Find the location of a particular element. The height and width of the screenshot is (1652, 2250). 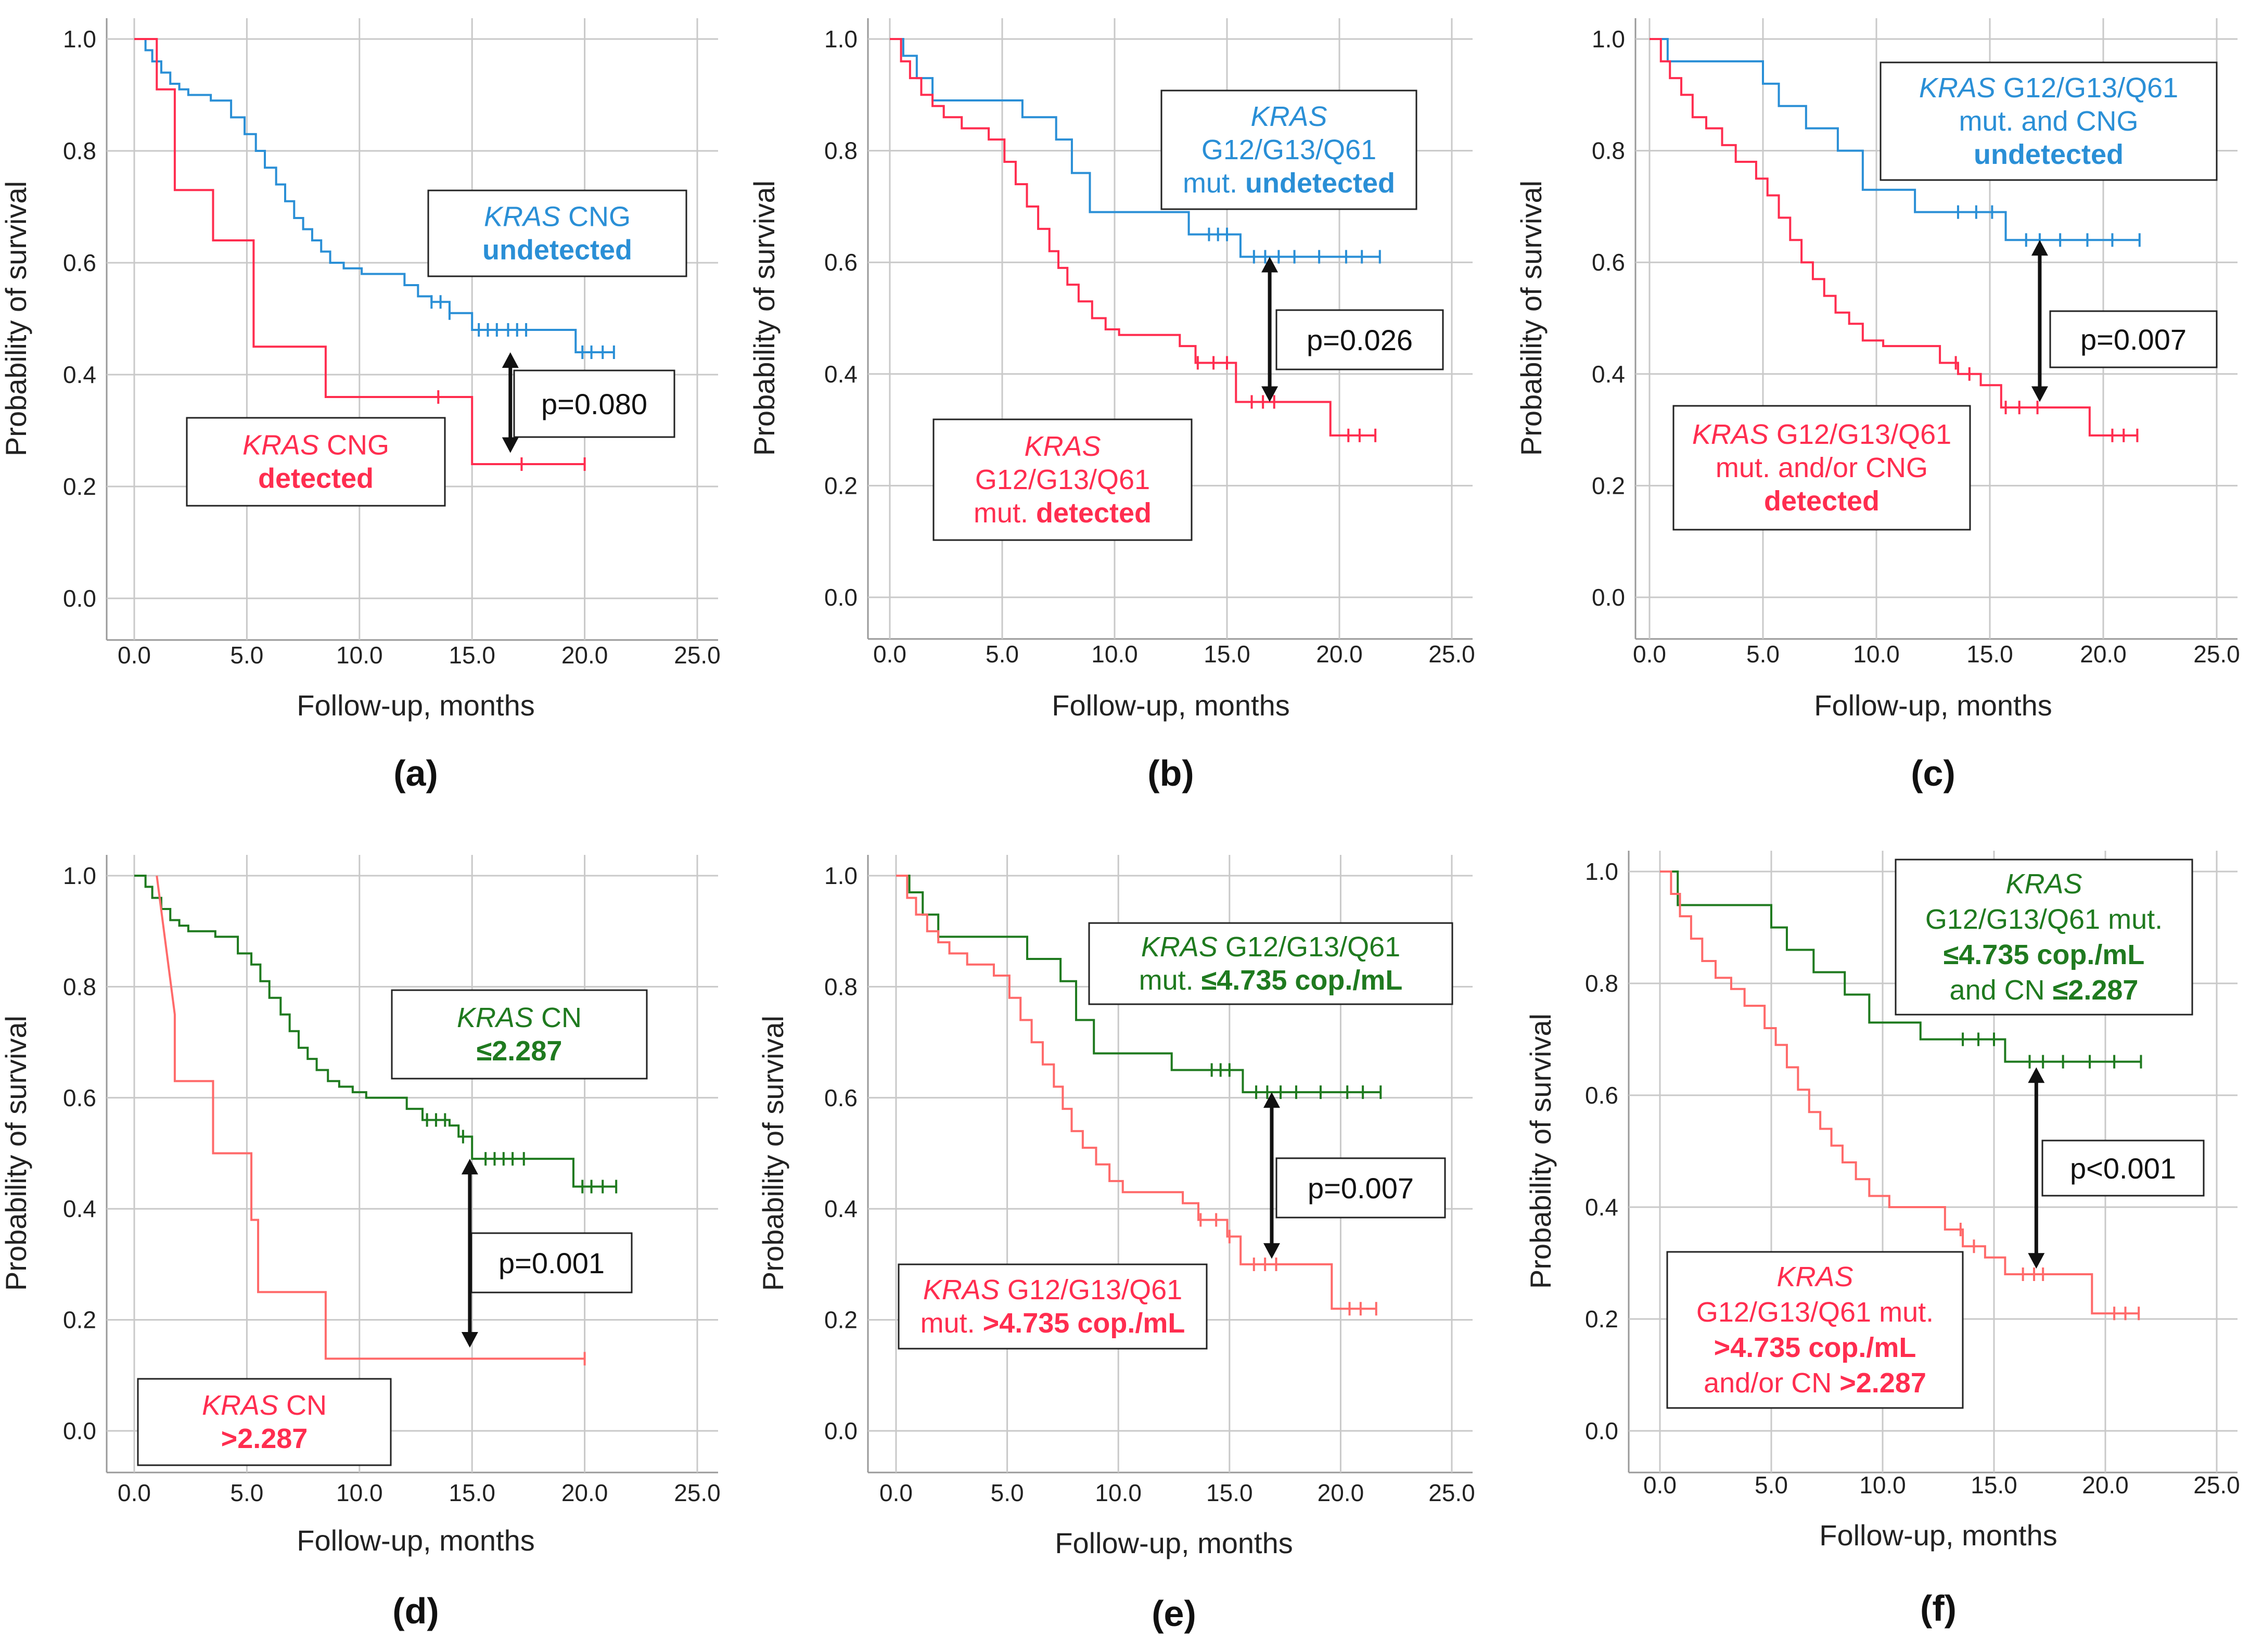

legend-text-line: mut. and CNG is located at coordinates (2048, 121).